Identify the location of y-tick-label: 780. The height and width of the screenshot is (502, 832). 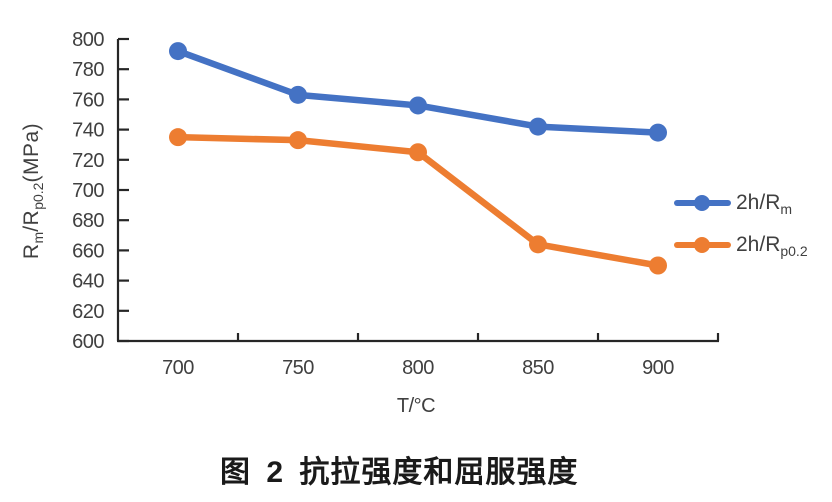
(88, 70).